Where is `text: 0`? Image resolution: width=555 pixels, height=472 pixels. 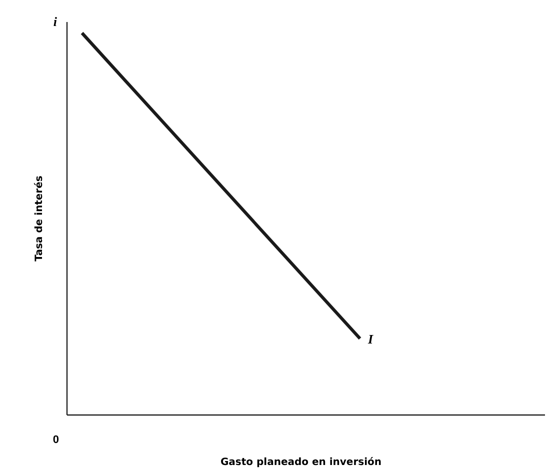
text: 0 is located at coordinates (55, 440).